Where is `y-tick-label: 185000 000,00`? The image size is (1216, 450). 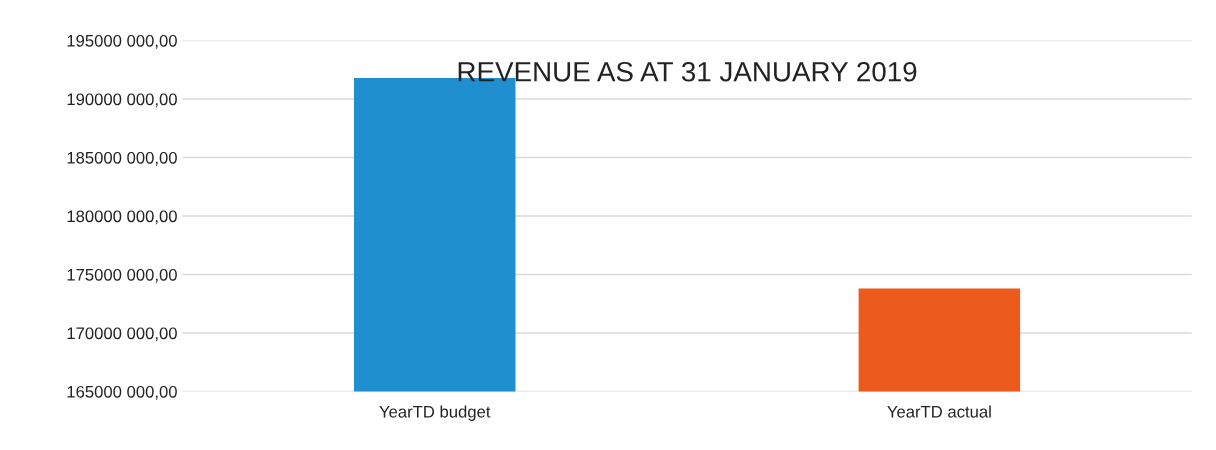 y-tick-label: 185000 000,00 is located at coordinates (122, 158).